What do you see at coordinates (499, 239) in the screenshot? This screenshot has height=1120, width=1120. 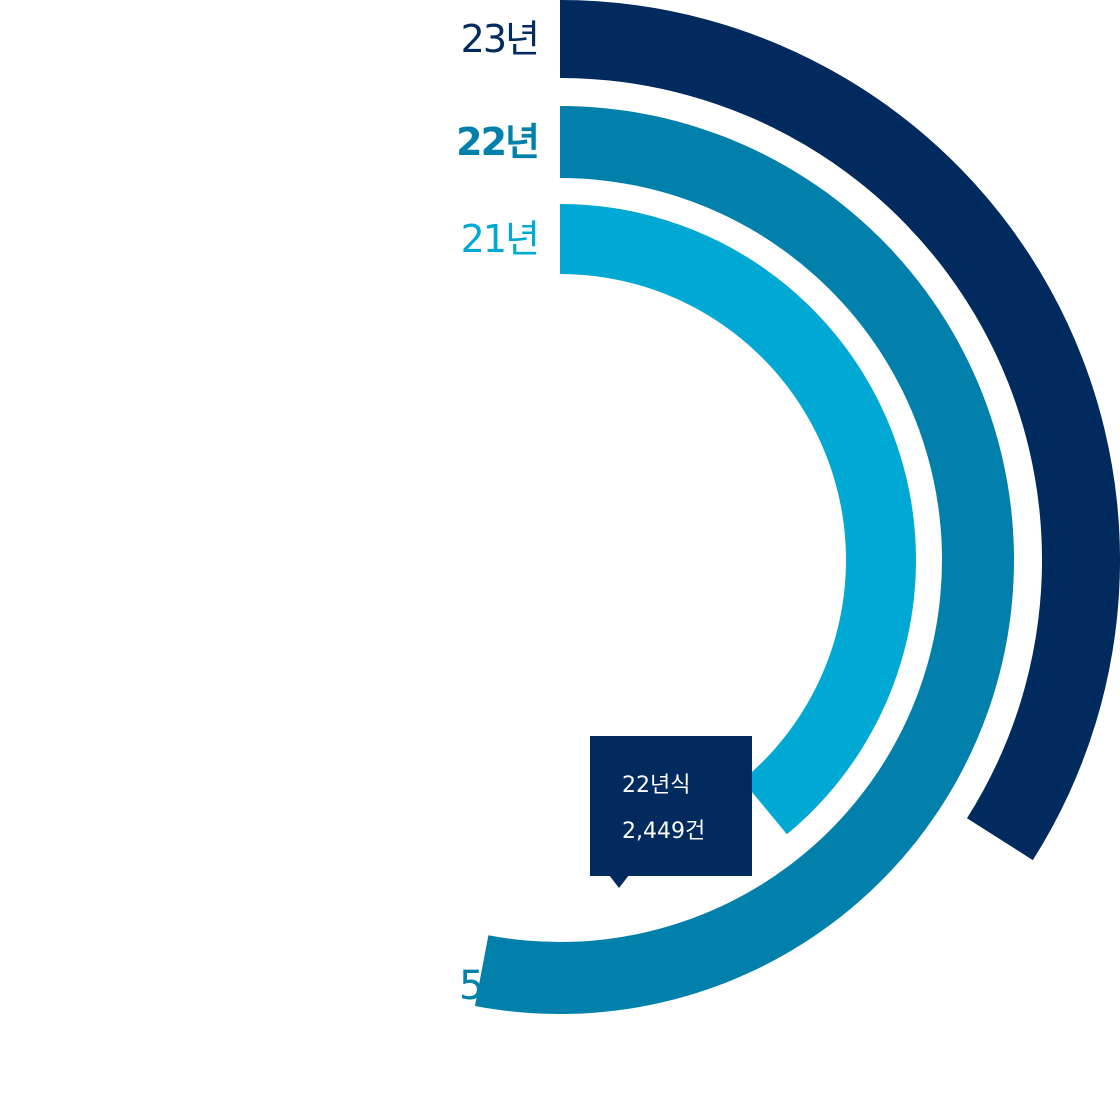 I see `series-label-3: 21년` at bounding box center [499, 239].